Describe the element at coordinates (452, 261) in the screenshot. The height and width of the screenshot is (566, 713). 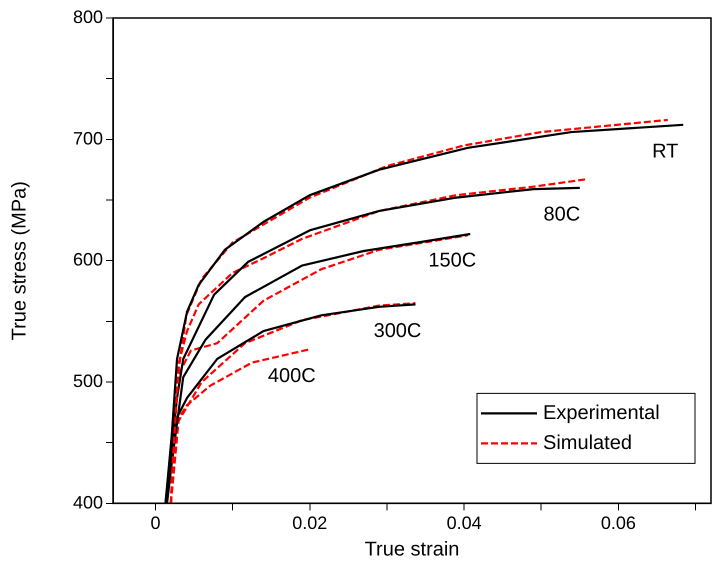
I see `annotation: 150C` at that location.